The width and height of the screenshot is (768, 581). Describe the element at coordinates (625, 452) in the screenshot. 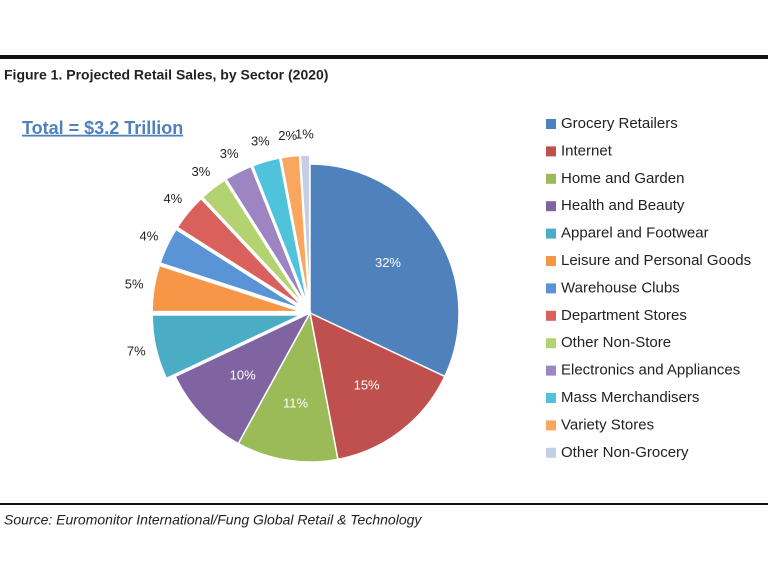

I see `legend-label: Other Non-Grocery` at that location.